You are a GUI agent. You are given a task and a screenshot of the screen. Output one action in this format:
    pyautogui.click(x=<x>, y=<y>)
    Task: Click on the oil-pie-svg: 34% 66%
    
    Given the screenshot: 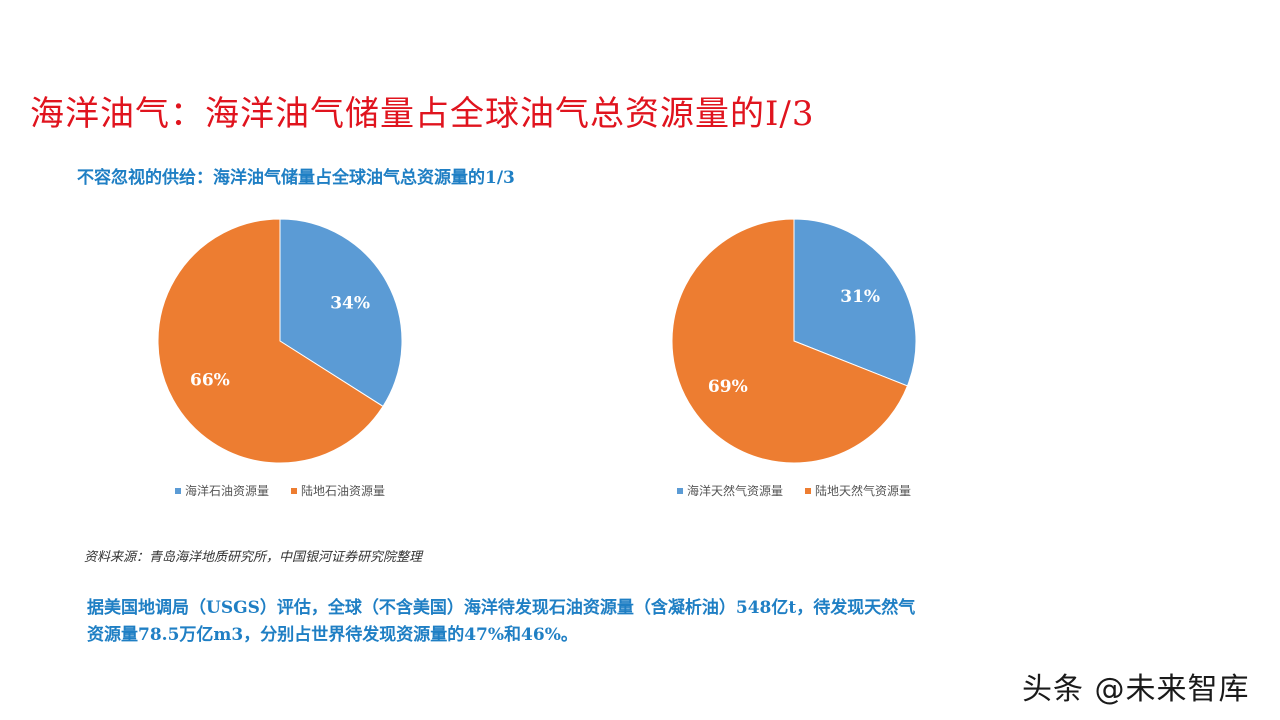 What is the action you would take?
    pyautogui.click(x=280, y=341)
    